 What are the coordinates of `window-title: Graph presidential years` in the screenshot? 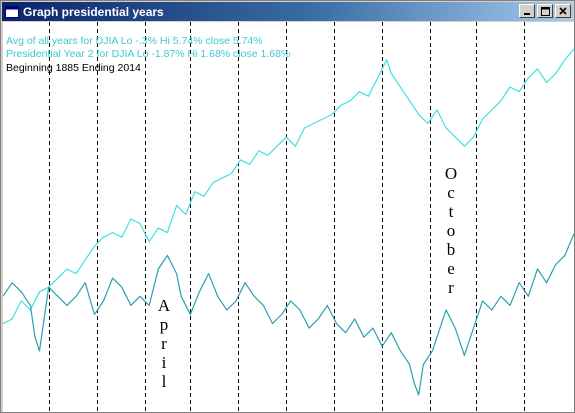 It's located at (93, 11).